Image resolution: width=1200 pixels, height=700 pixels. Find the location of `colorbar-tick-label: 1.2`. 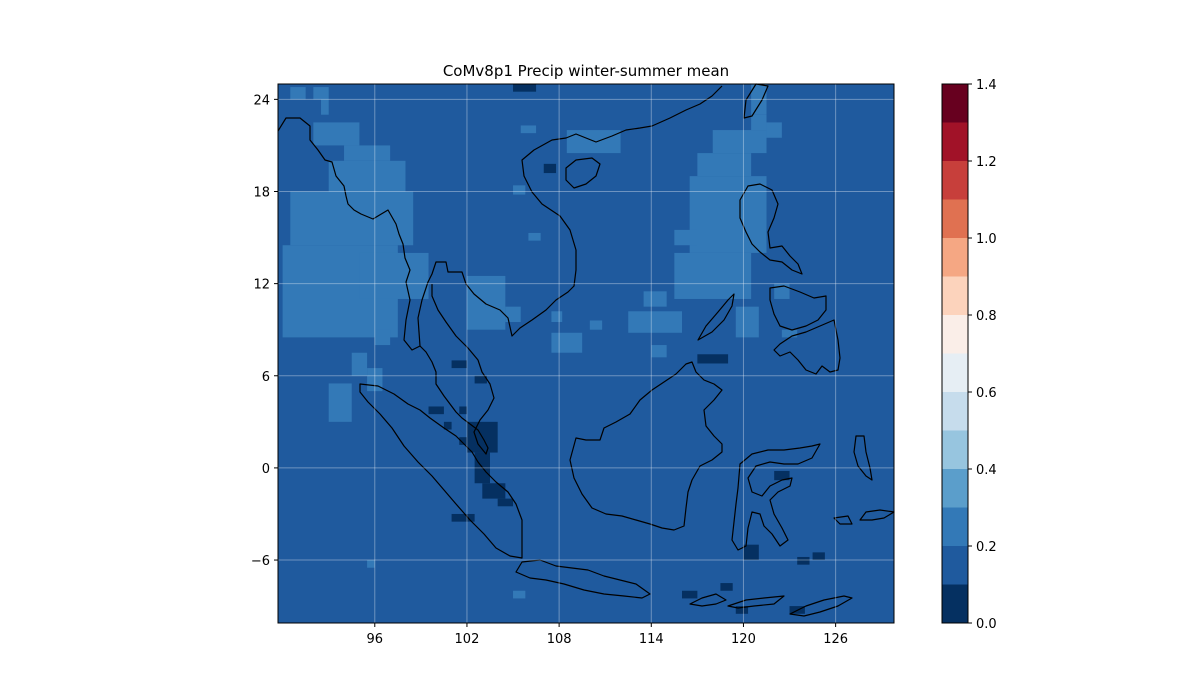

colorbar-tick-label: 1.2 is located at coordinates (986, 162).